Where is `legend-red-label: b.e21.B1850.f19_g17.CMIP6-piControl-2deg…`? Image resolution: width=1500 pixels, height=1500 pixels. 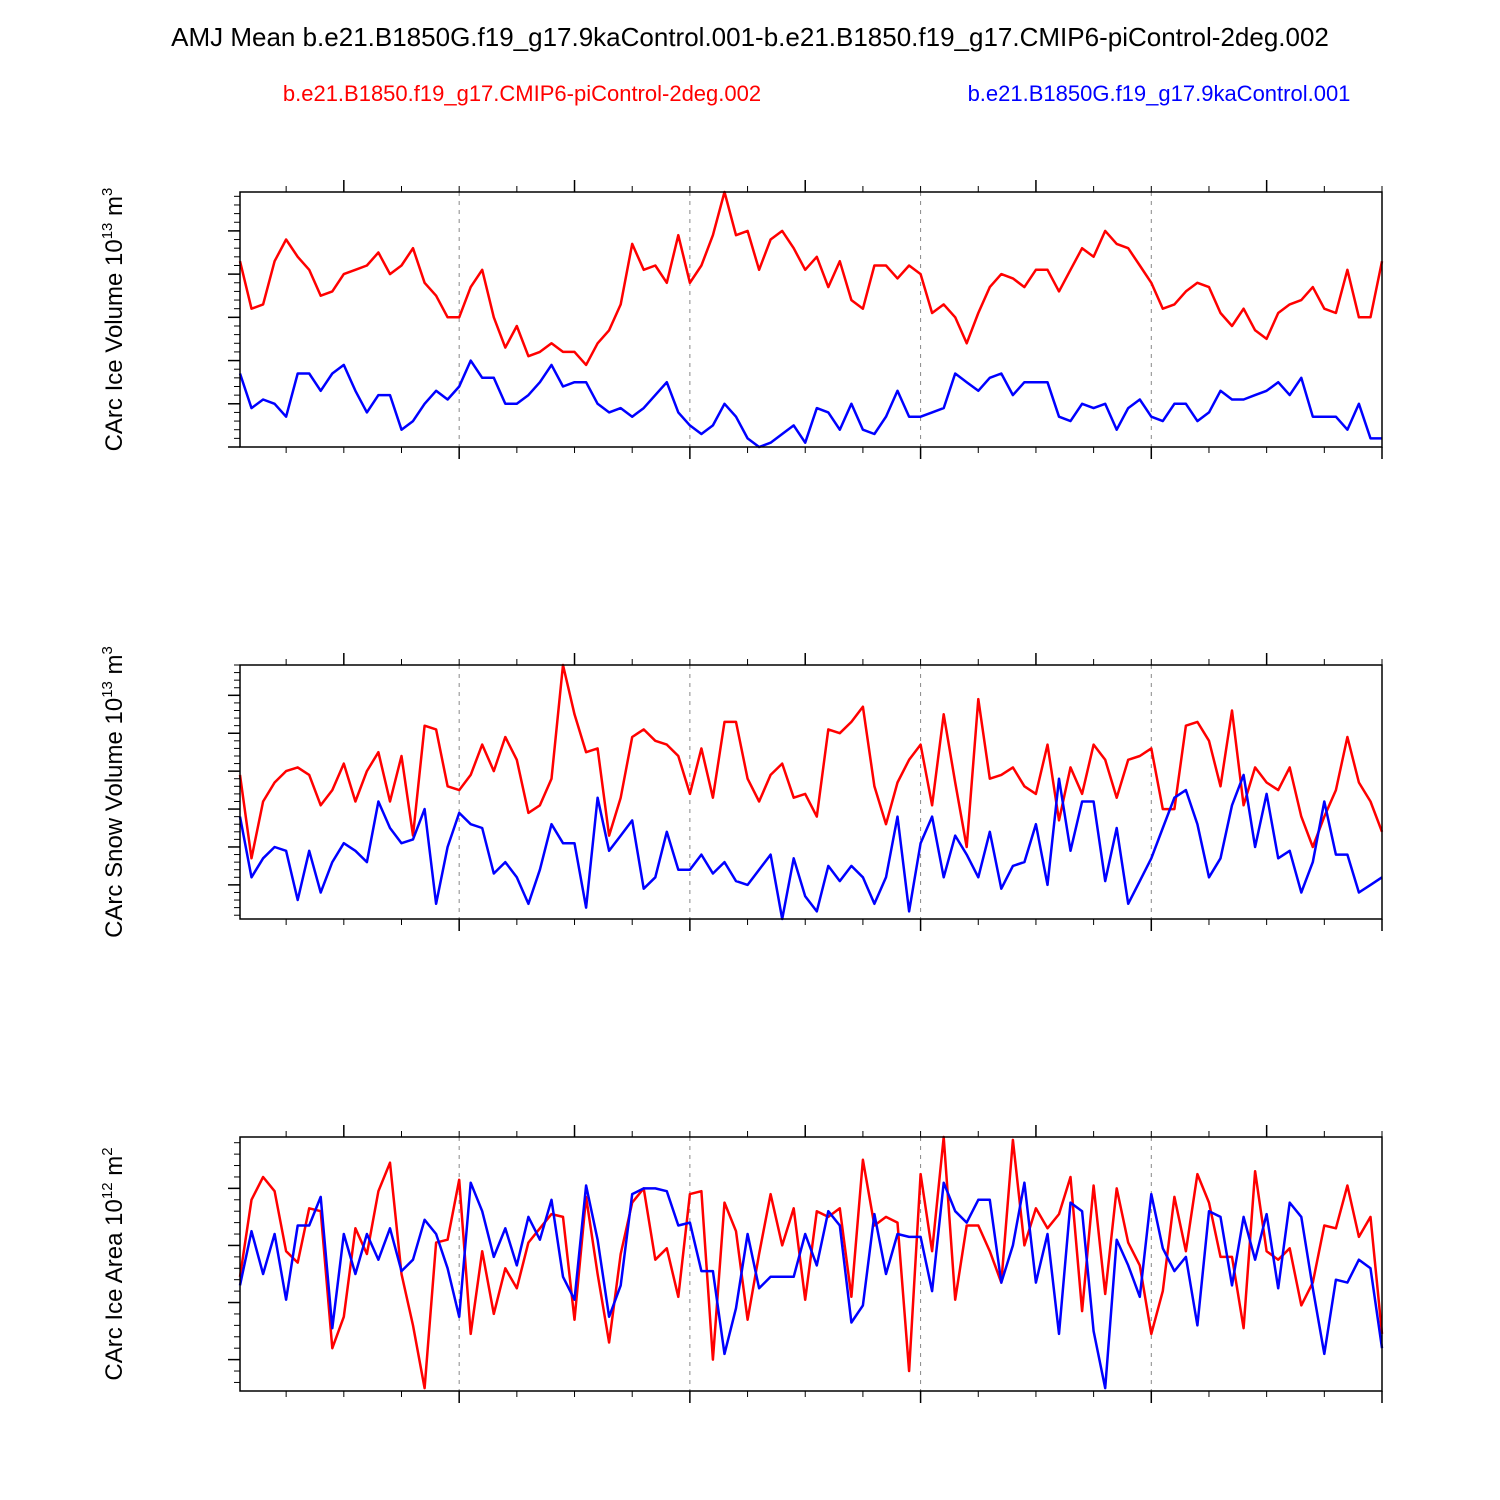 legend-red-label: b.e21.B1850.f19_g17.CMIP6-piControl-2deg… is located at coordinates (522, 93).